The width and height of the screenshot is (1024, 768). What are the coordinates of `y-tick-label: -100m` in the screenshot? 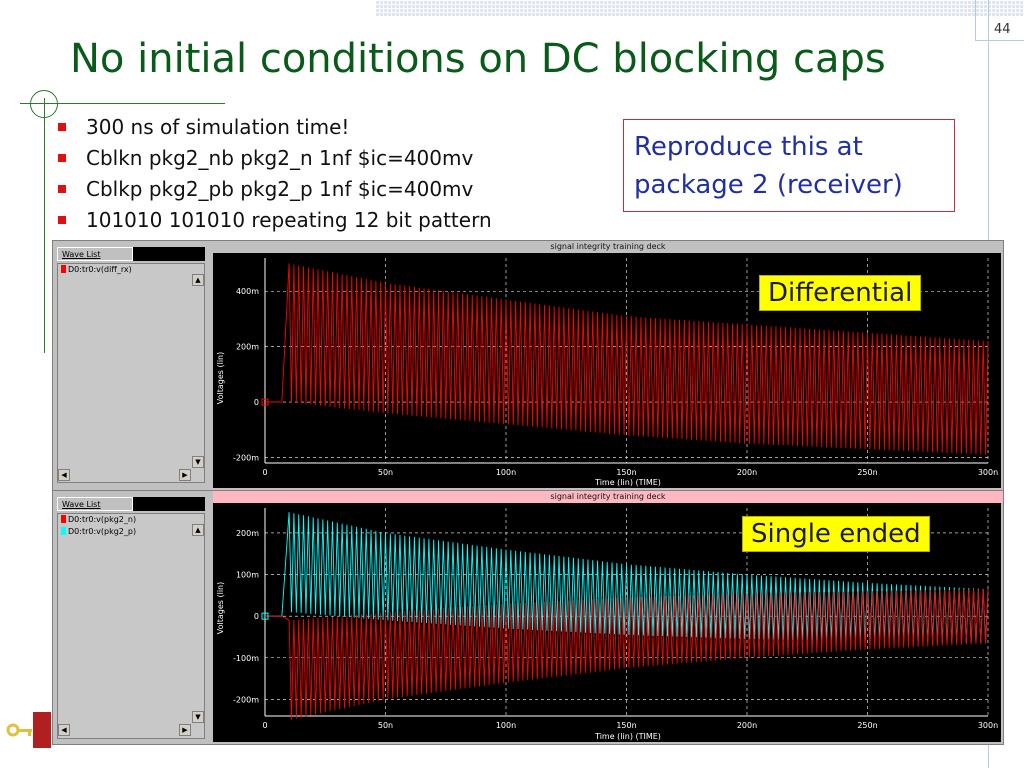 It's located at (246, 658).